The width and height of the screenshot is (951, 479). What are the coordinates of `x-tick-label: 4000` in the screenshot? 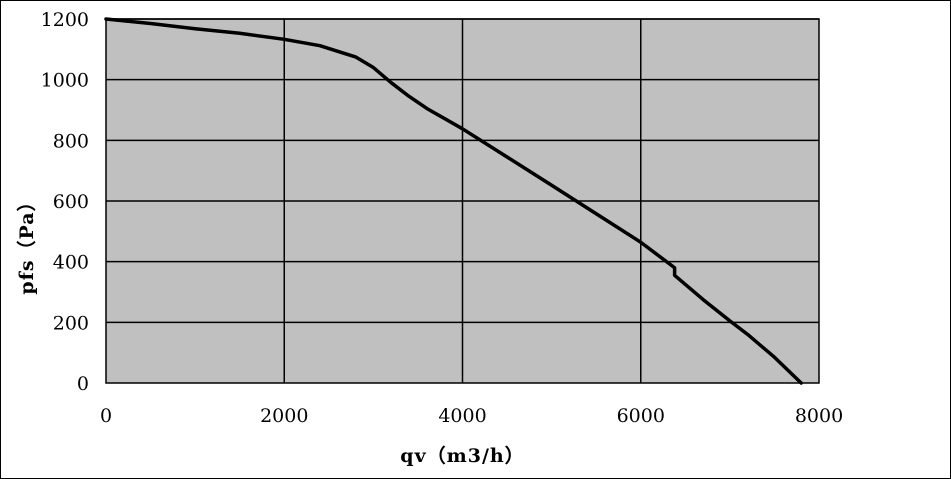 It's located at (462, 416).